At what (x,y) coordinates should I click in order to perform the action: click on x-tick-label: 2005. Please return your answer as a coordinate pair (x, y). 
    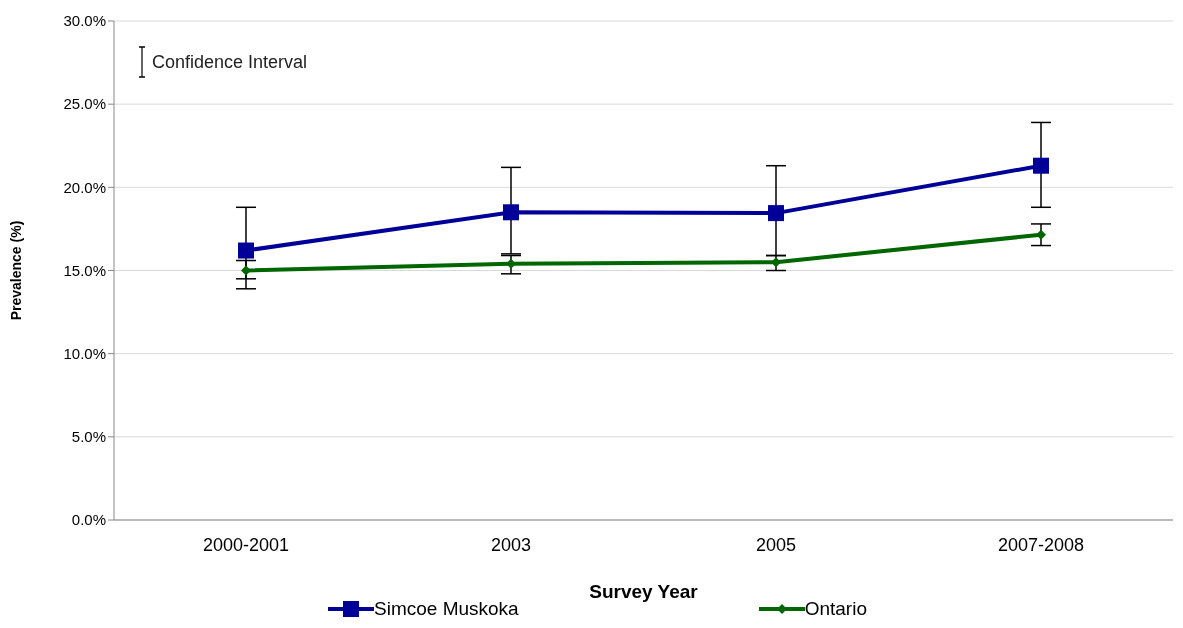
    Looking at the image, I should click on (776, 544).